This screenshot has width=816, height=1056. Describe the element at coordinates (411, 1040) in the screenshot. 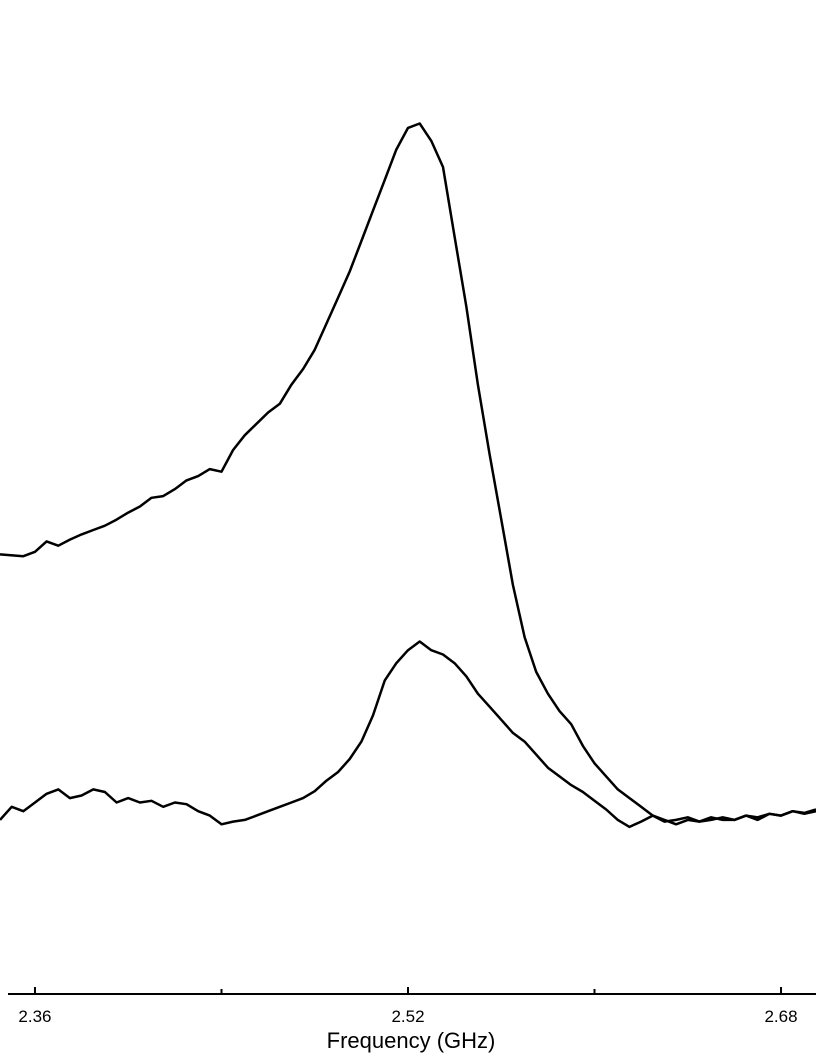

I see `x-axis-title: Frequency (GHz)` at that location.